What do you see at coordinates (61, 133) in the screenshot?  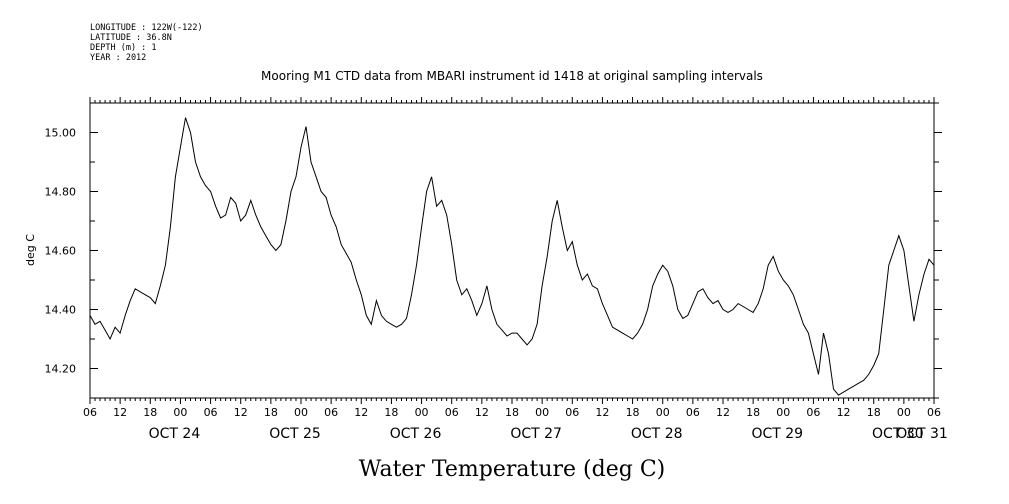 I see `y-tick-label: 15.00` at bounding box center [61, 133].